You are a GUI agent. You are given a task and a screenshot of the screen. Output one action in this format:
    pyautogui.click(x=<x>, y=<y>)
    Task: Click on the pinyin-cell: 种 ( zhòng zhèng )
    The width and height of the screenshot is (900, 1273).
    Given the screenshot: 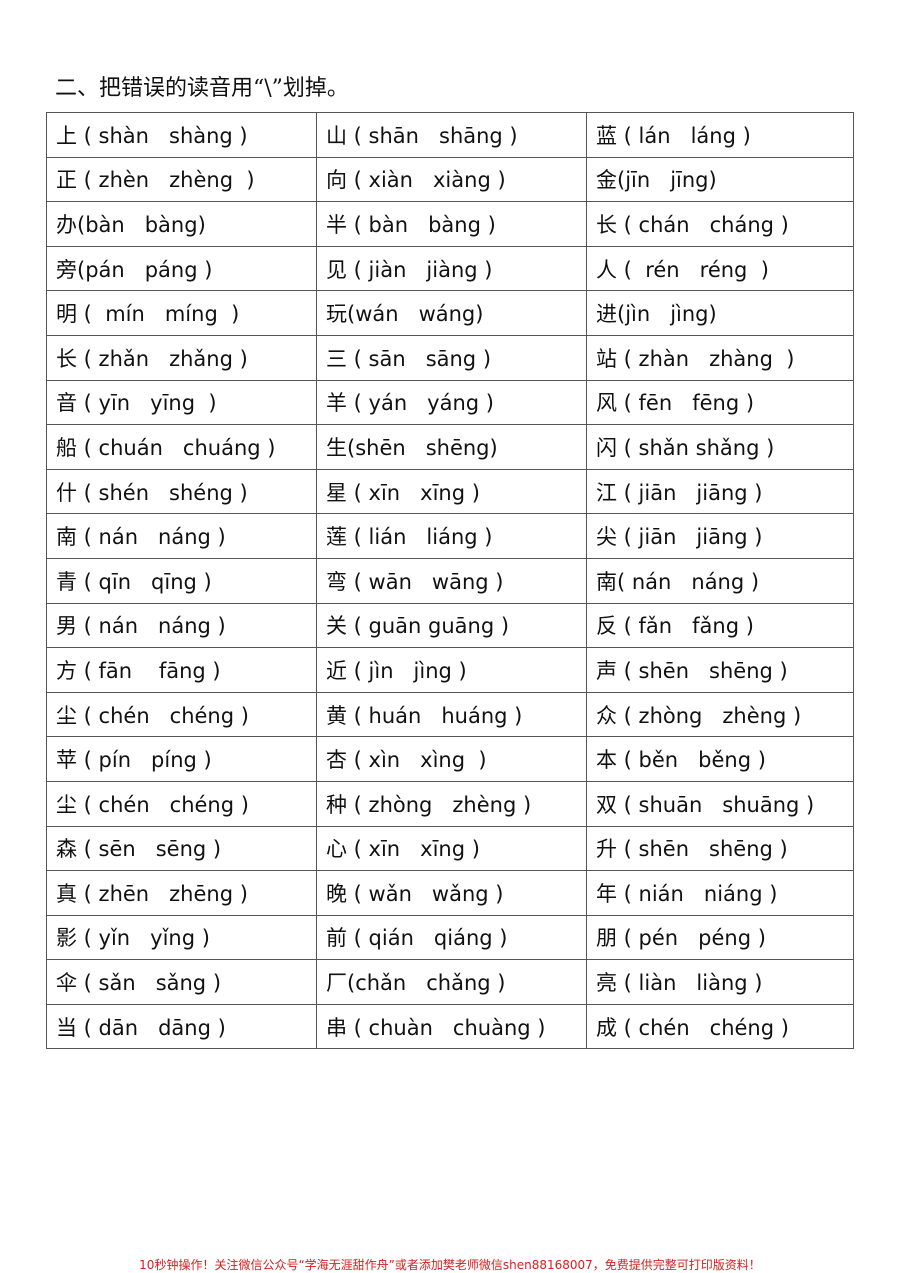 What is the action you would take?
    pyautogui.click(x=451, y=803)
    